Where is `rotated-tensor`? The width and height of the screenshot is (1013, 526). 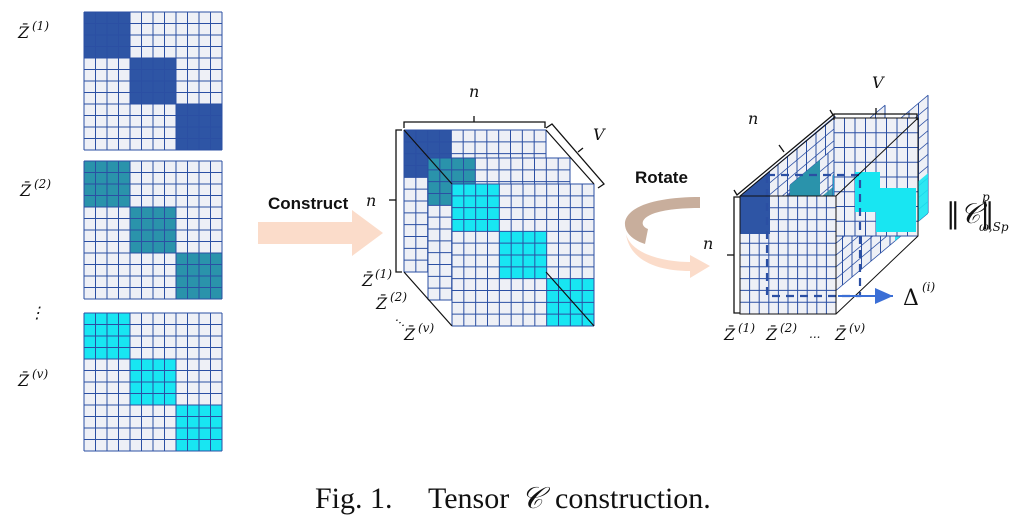
rotated-tensor is located at coordinates (834, 204).